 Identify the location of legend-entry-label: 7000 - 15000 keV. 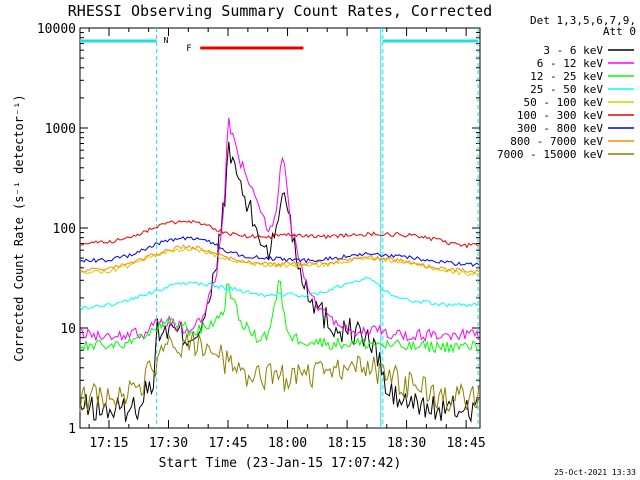
(550, 154).